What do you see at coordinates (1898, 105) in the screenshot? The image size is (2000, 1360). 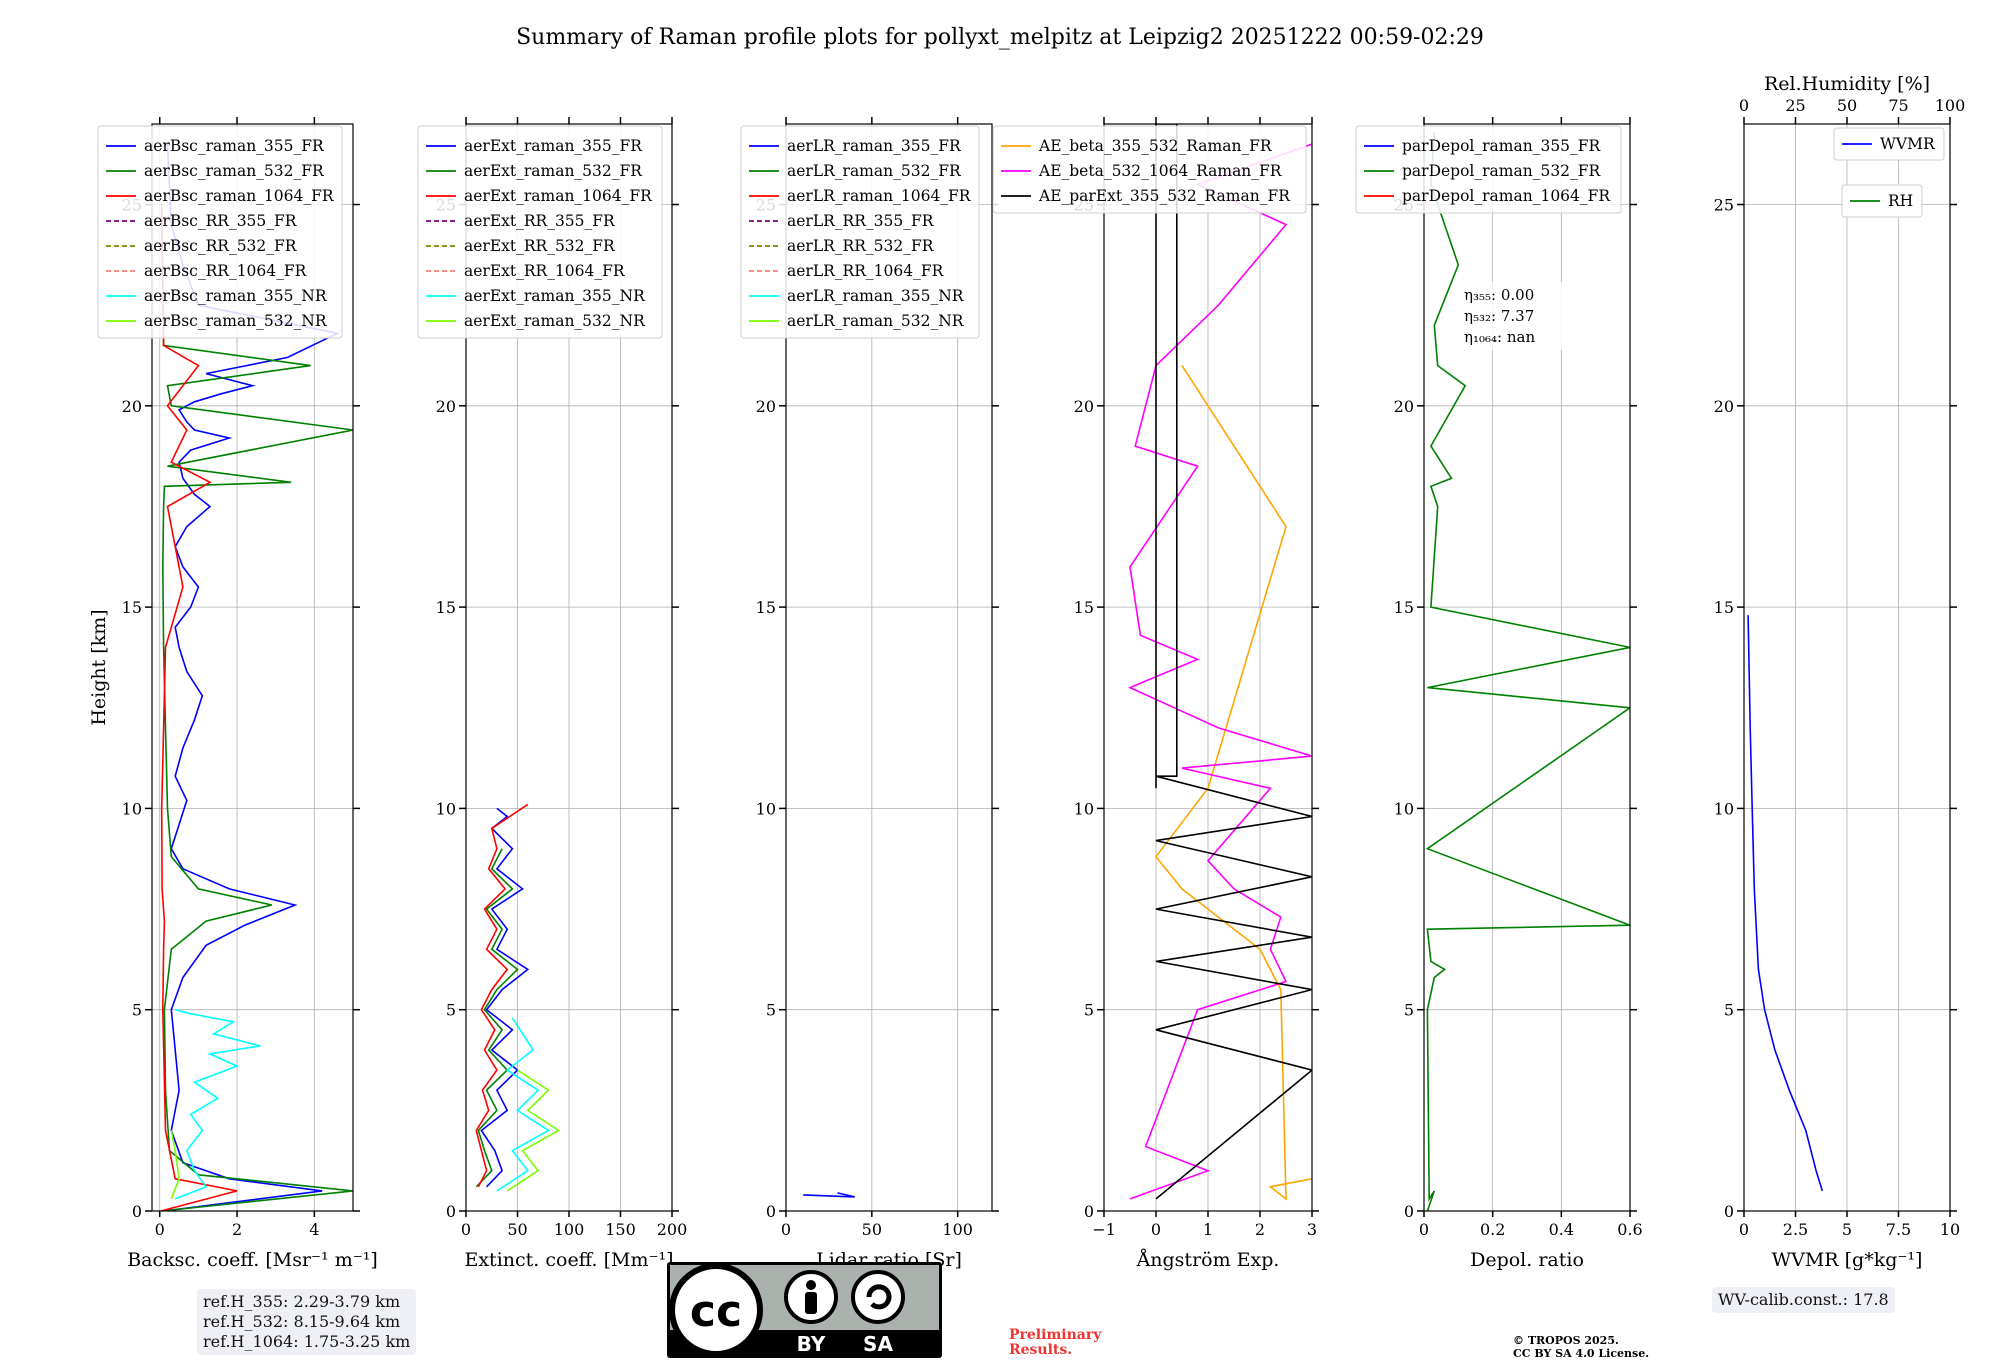 I see `x2-tick-label: 75` at bounding box center [1898, 105].